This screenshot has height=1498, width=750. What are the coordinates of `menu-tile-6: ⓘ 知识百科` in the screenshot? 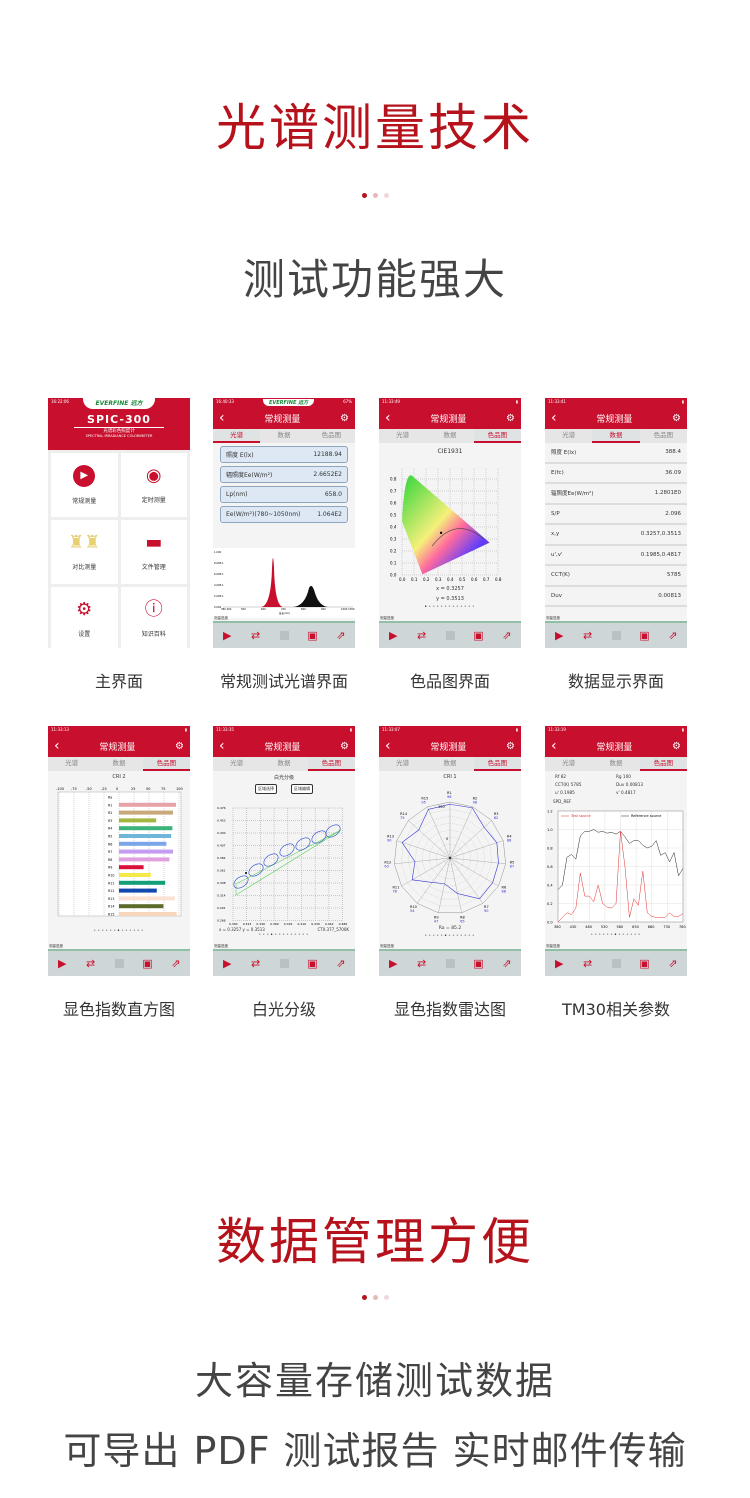 It's located at (153, 617).